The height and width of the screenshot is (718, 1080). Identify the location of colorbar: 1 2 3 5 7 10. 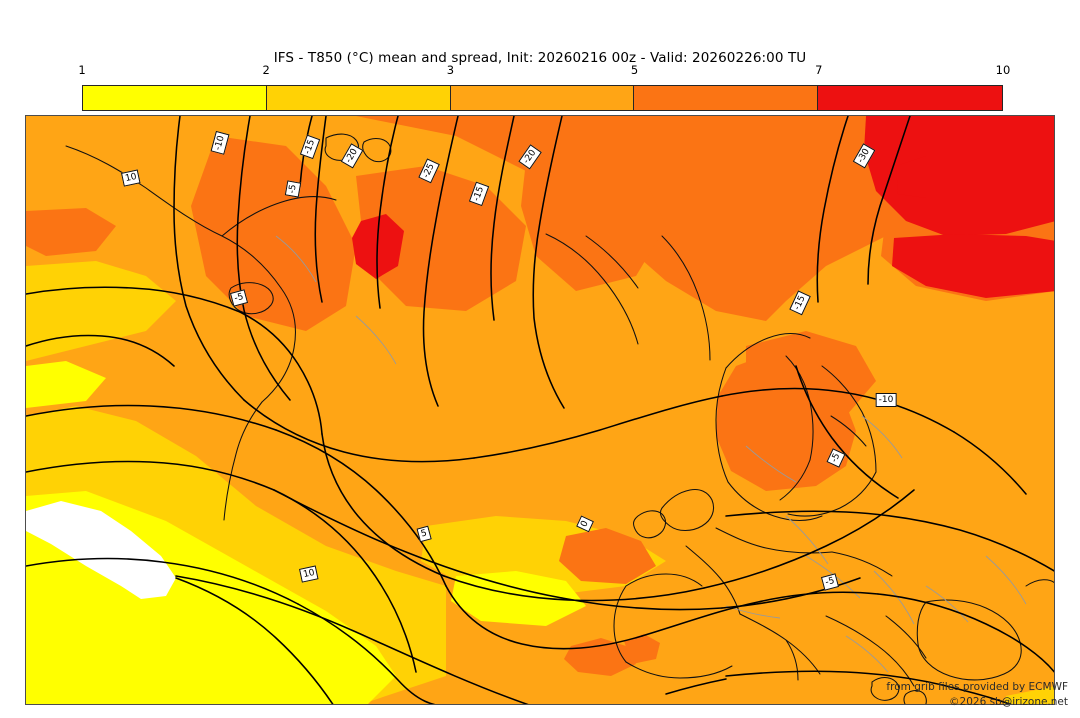
(544, 87).